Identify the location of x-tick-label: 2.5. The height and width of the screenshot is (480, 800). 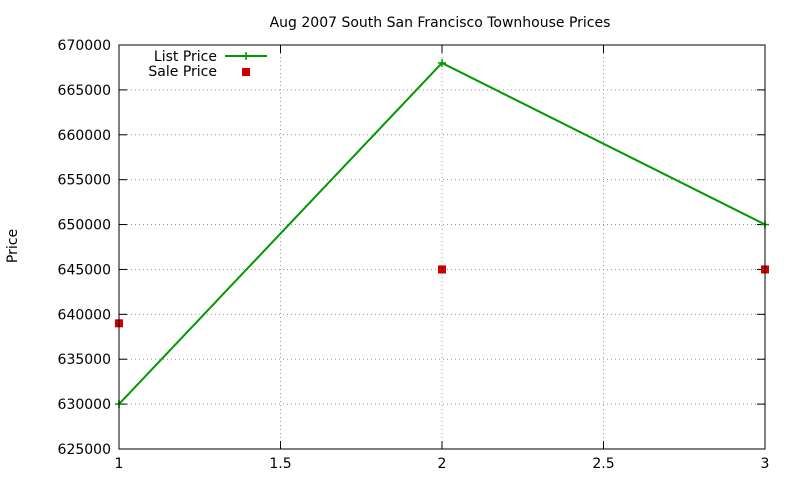
(603, 464).